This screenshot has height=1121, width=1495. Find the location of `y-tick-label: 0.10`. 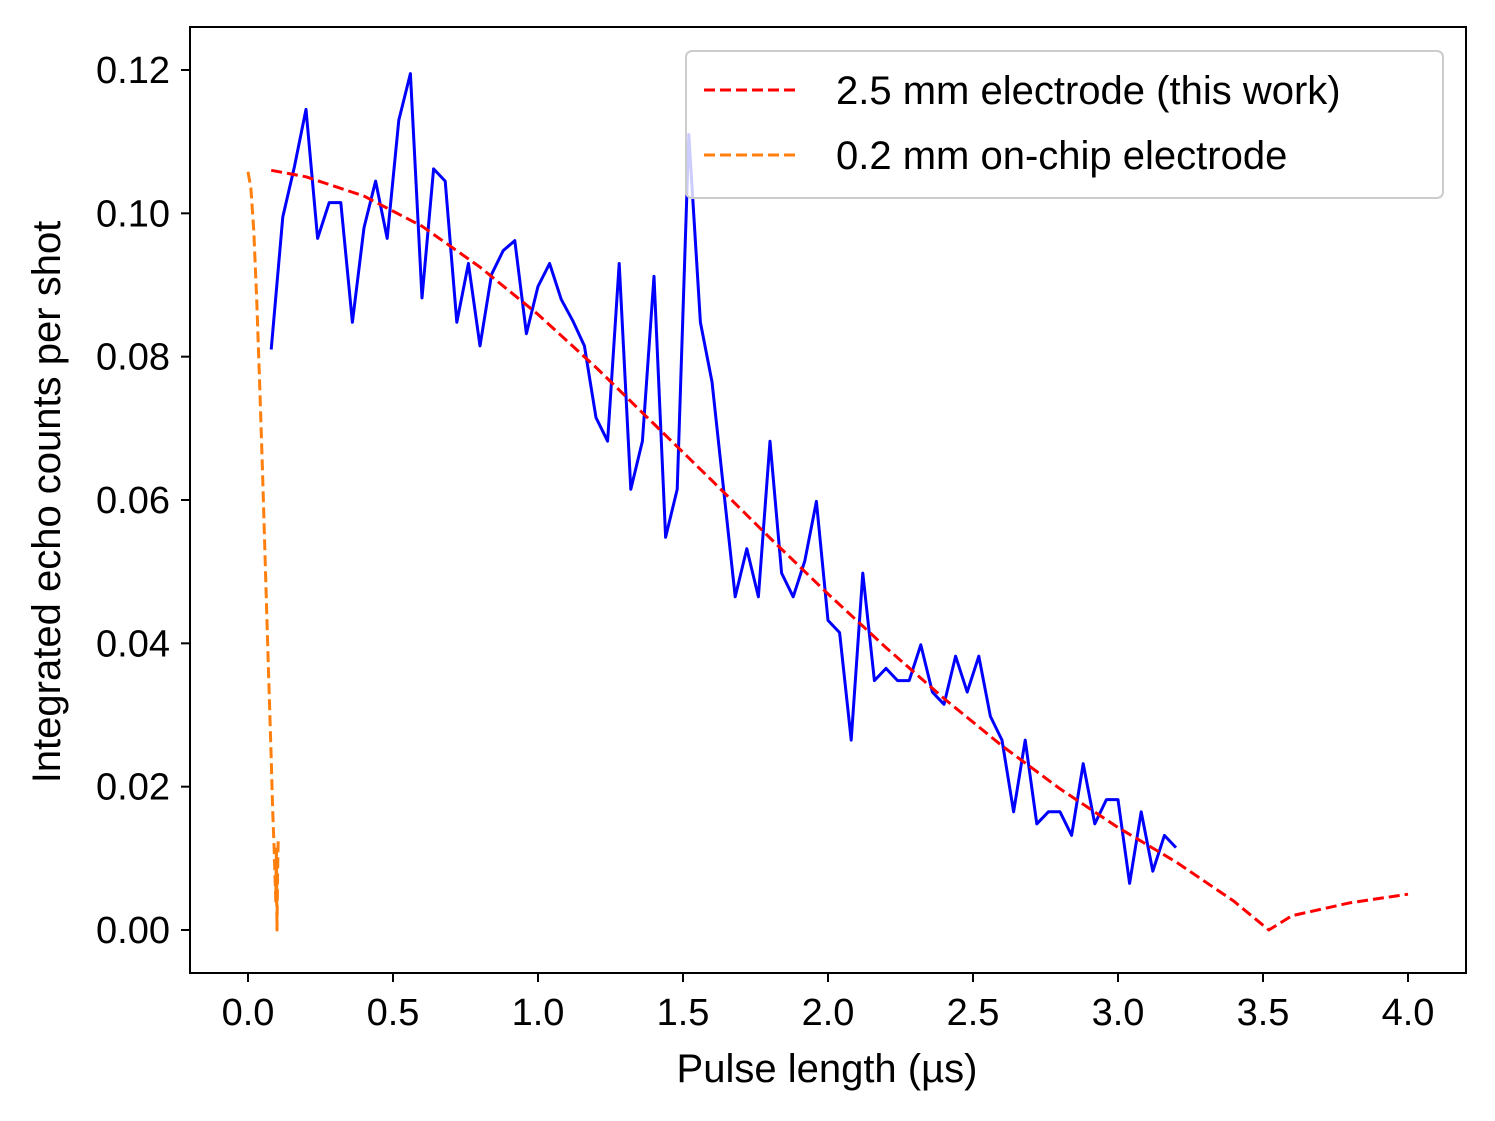

y-tick-label: 0.10 is located at coordinates (133, 214).